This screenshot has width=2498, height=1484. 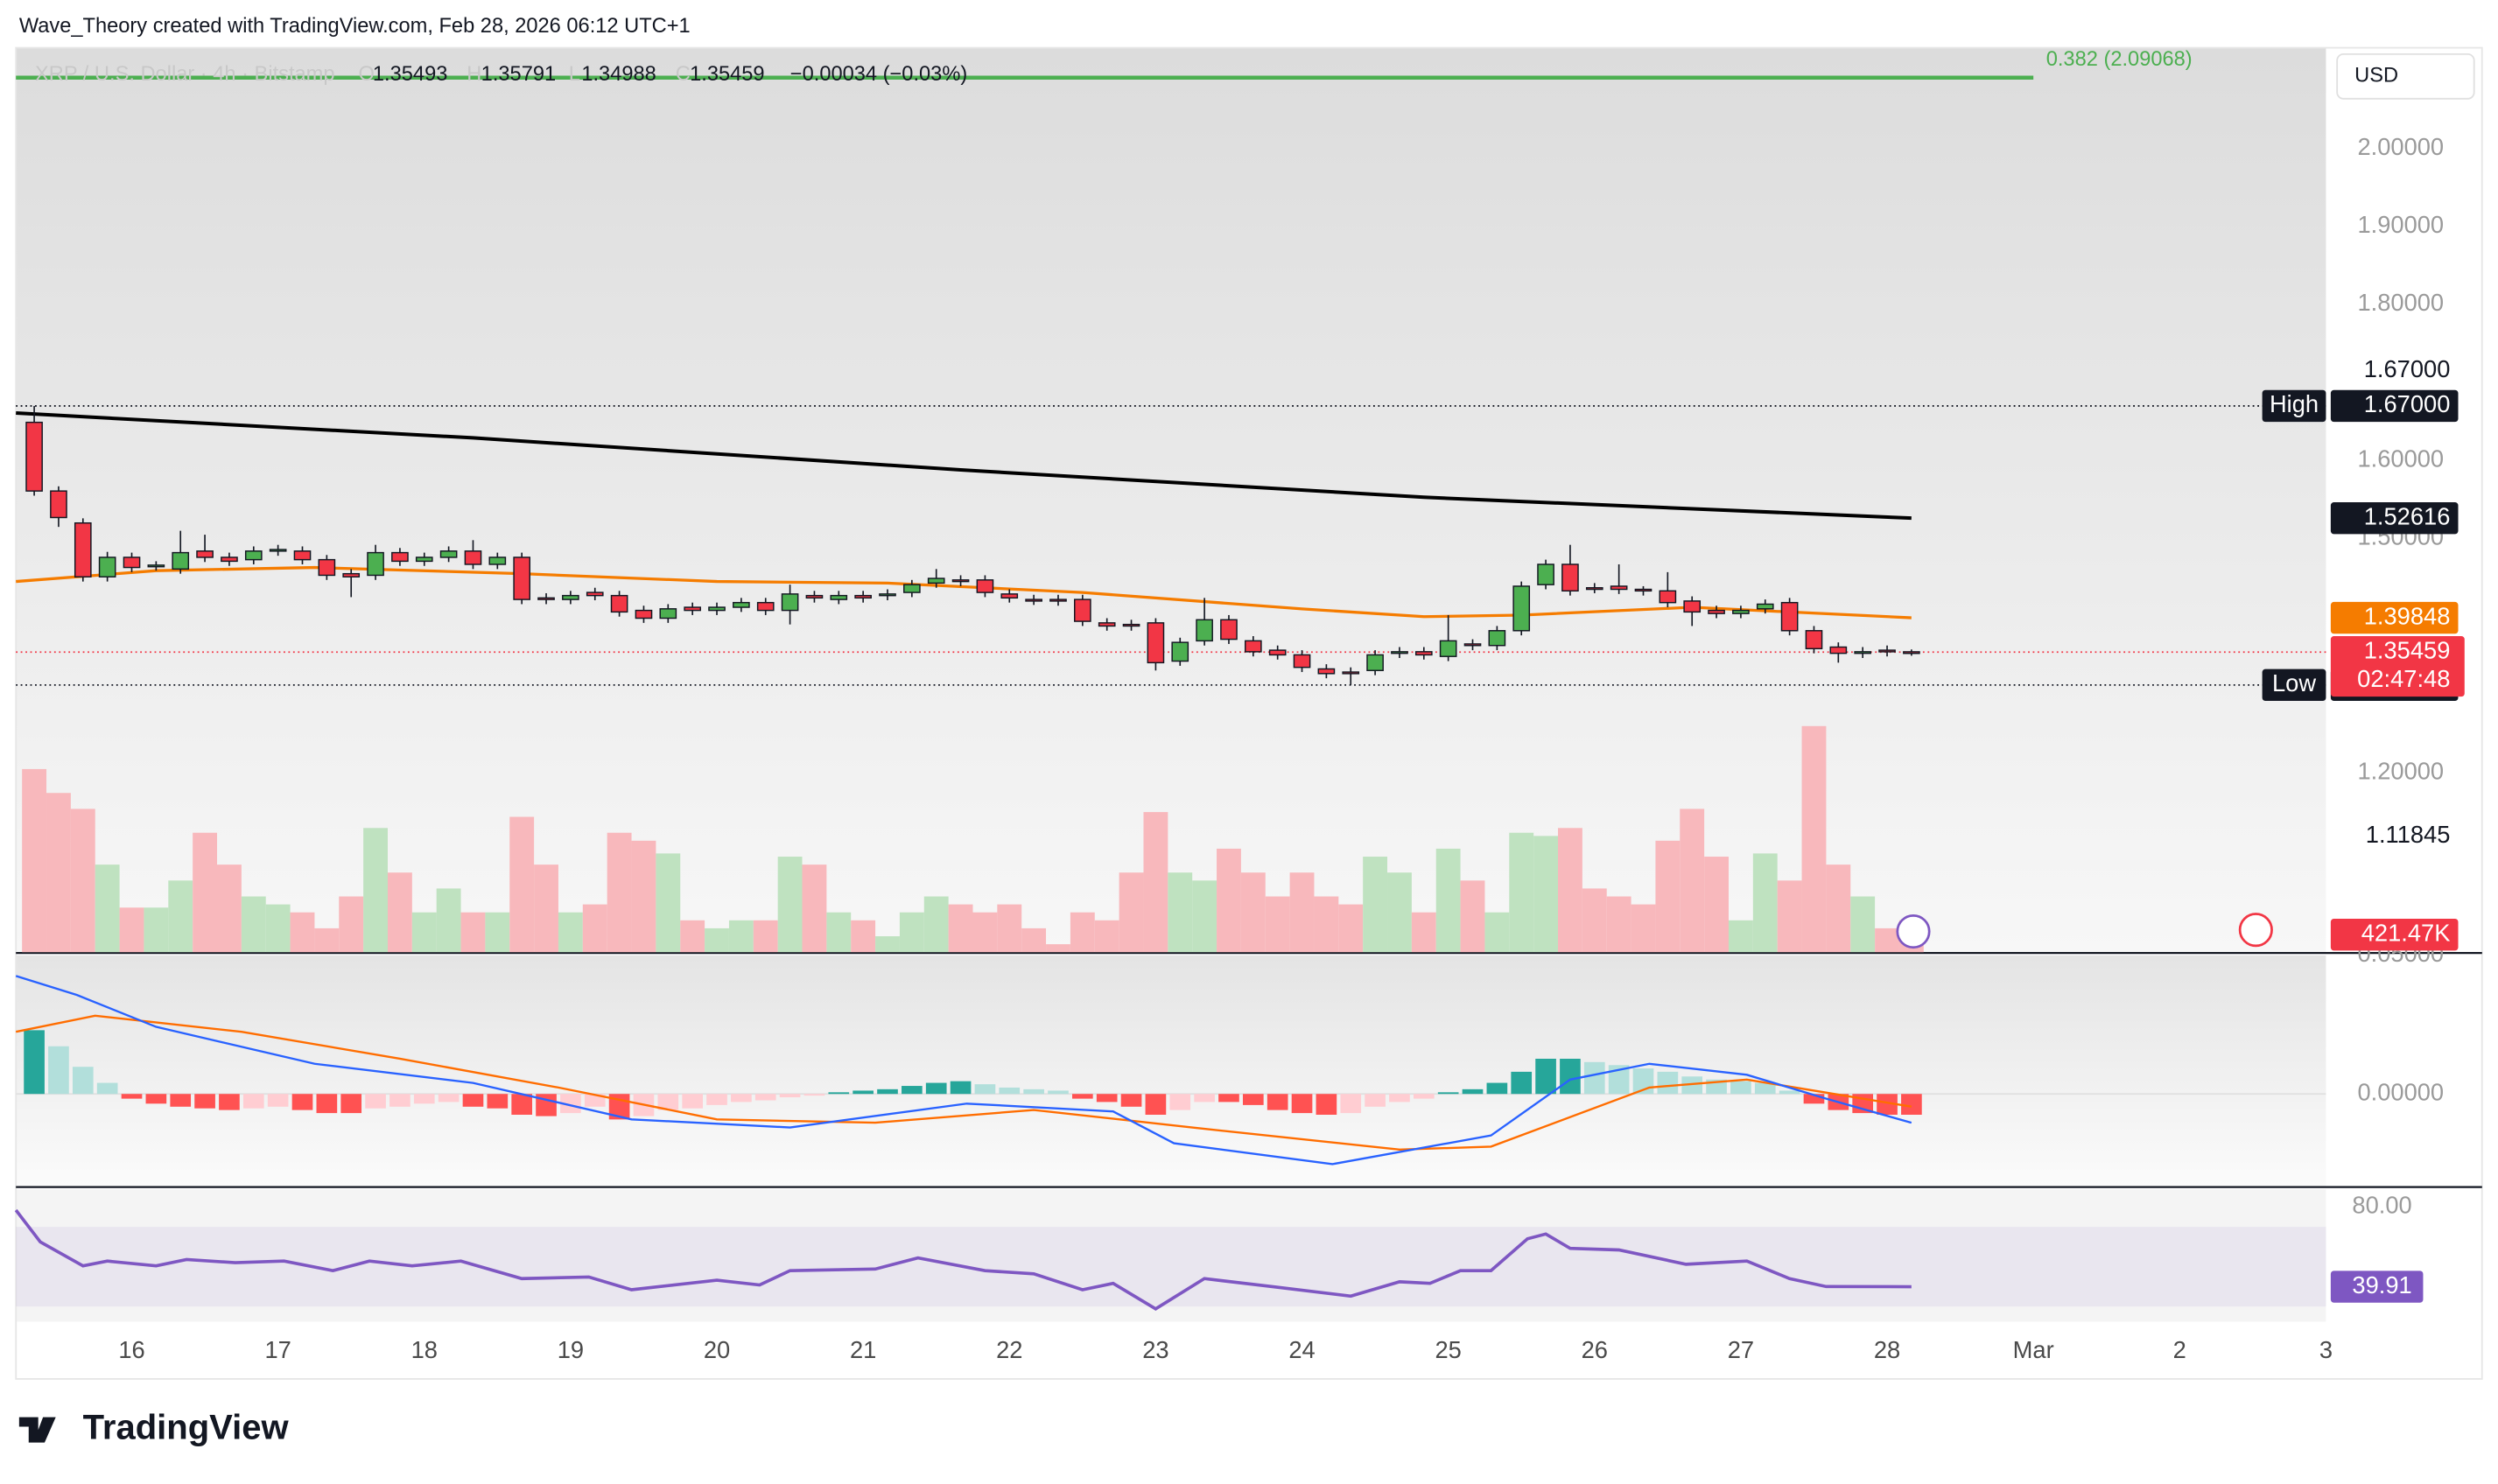 I want to click on y-tick-label: 1.60000, so click(x=2400, y=458).